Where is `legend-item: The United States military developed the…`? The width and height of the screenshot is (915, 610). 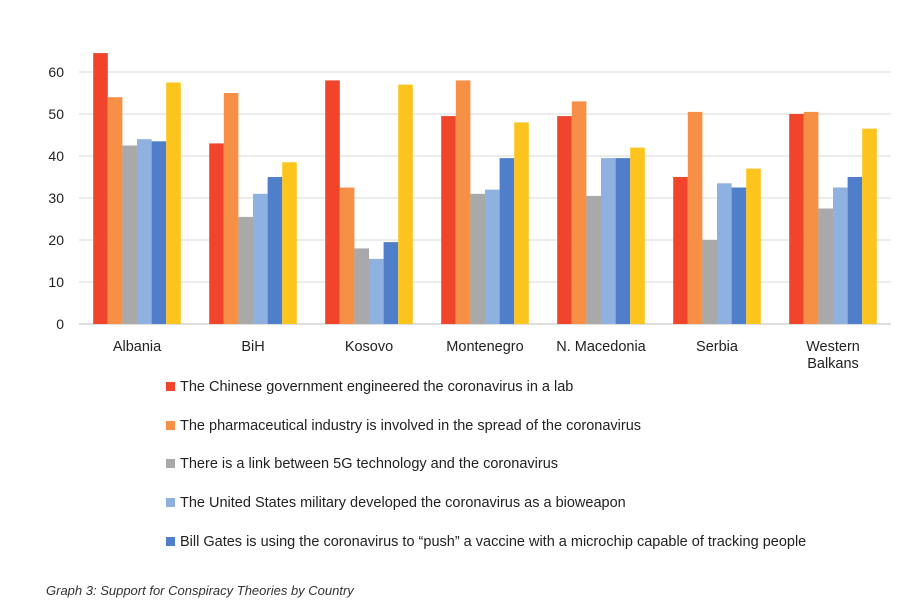
legend-item: The United States military developed the… is located at coordinates (506, 513).